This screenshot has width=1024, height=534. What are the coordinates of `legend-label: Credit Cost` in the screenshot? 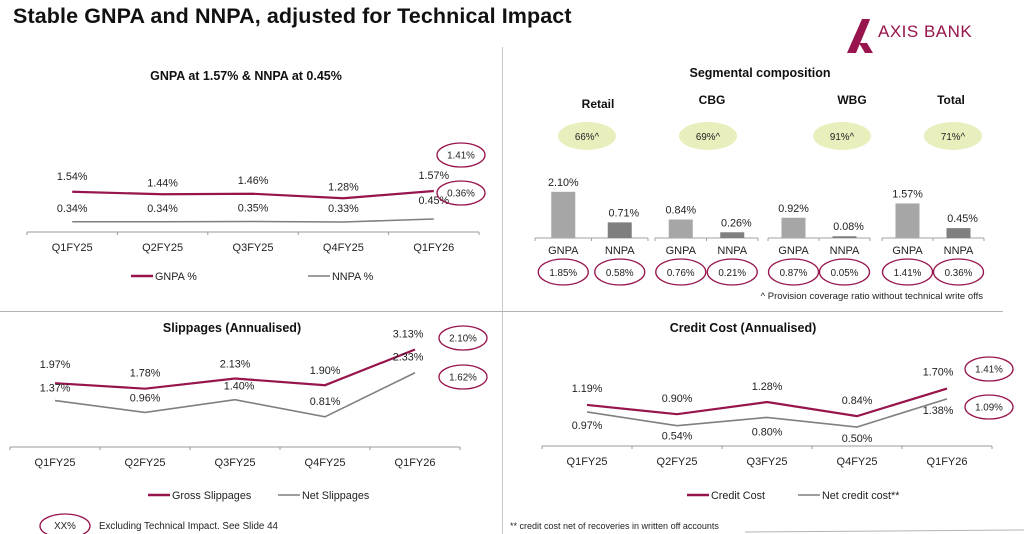 It's located at (738, 496).